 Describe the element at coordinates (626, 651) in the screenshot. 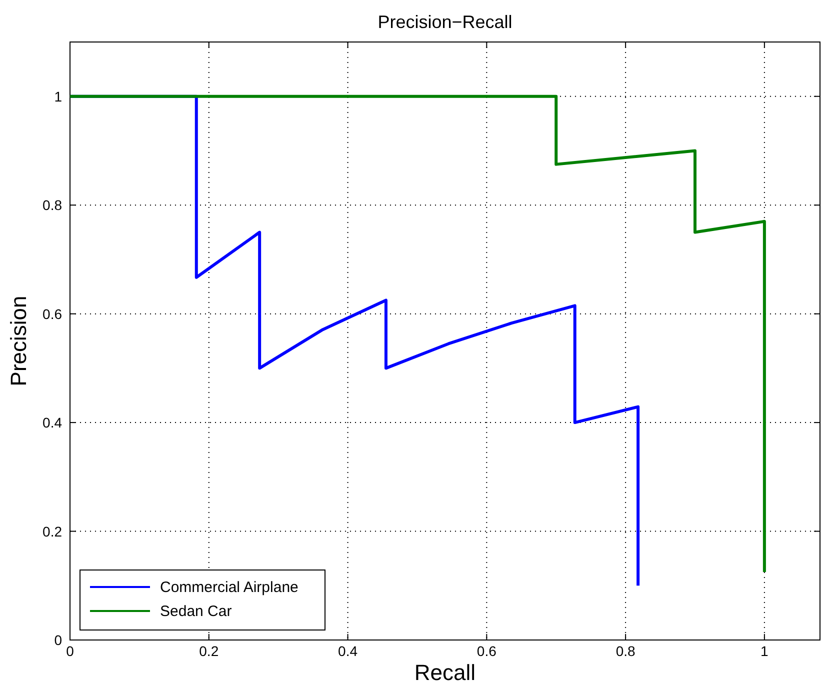

I see `x-tick-label: 0.8` at that location.